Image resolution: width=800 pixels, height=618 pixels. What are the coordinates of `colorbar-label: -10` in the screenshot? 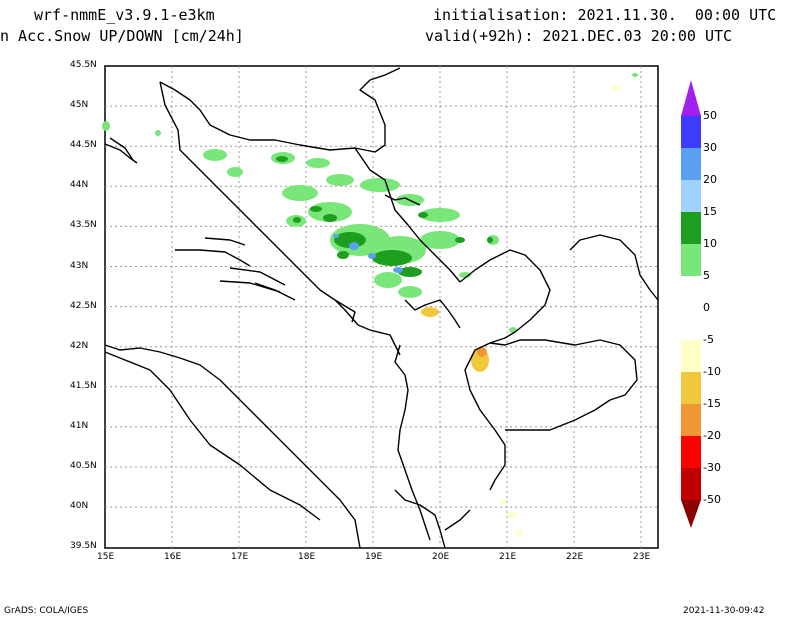 It's located at (712, 371).